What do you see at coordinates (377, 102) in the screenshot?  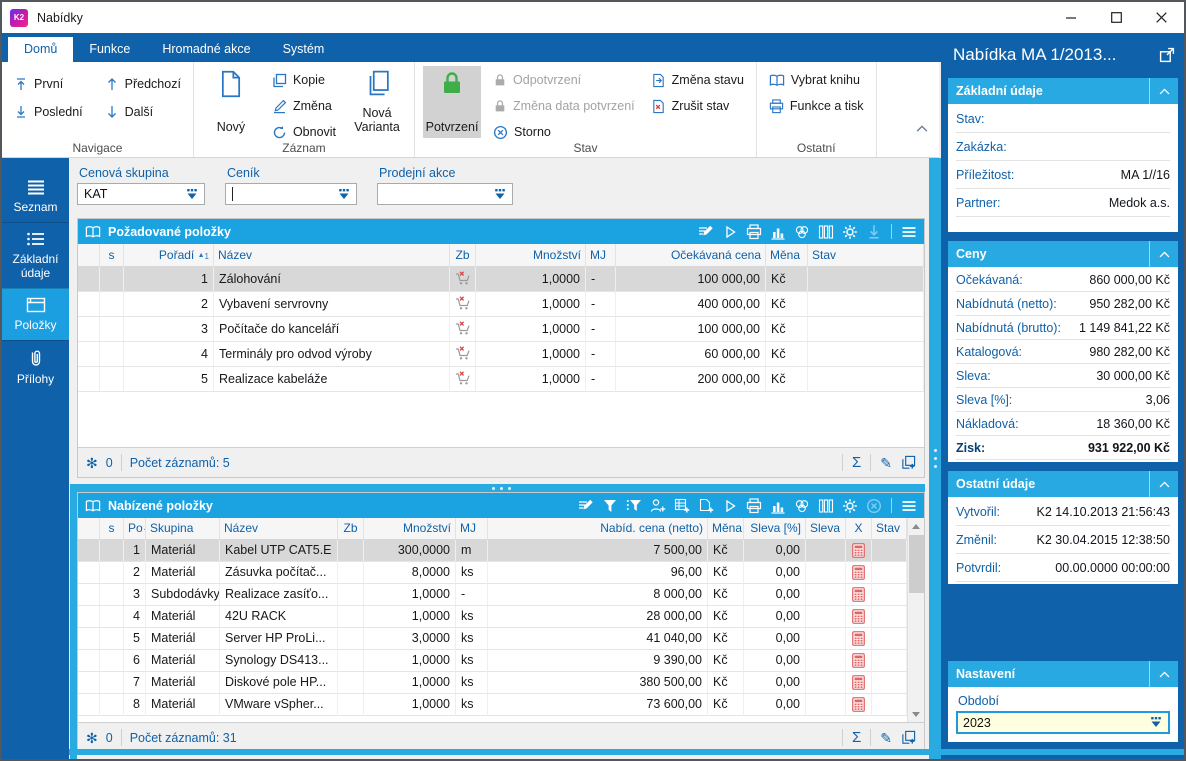 I see `new-variant-button: Nová Varianta` at bounding box center [377, 102].